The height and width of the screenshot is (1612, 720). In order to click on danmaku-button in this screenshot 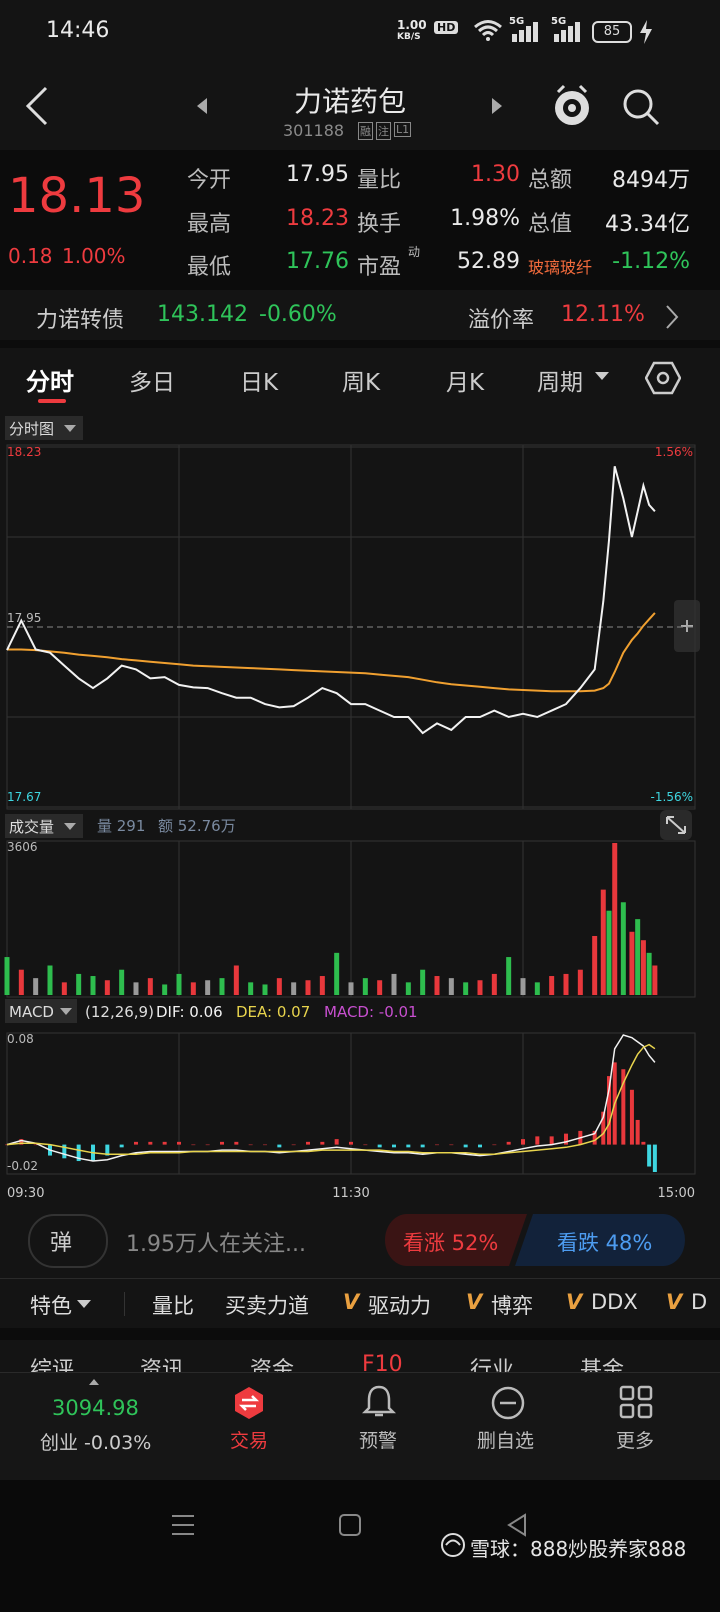, I will do `click(68, 1241)`.